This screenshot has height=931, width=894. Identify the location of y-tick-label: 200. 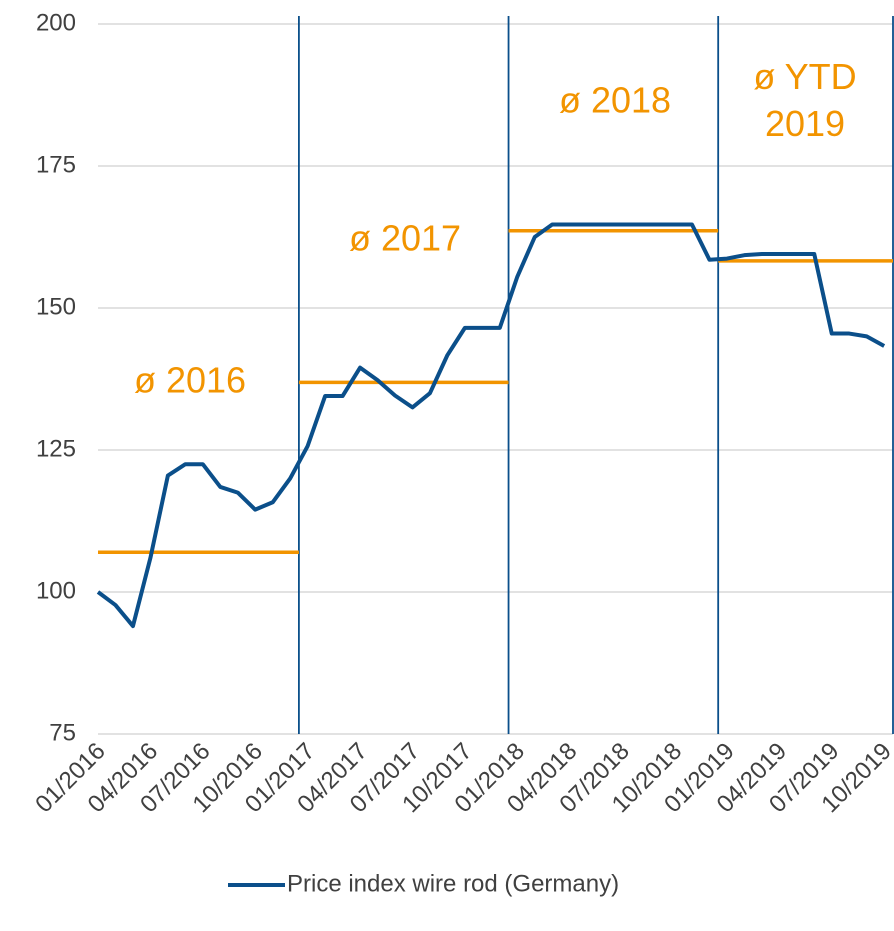
(56, 22).